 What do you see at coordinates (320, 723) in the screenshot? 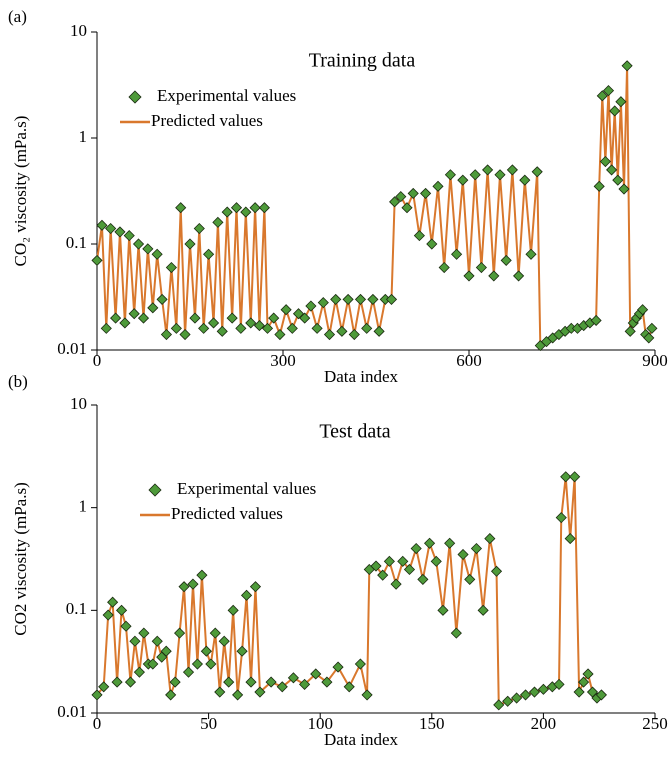
I see `x-tick-label: 100` at bounding box center [320, 723].